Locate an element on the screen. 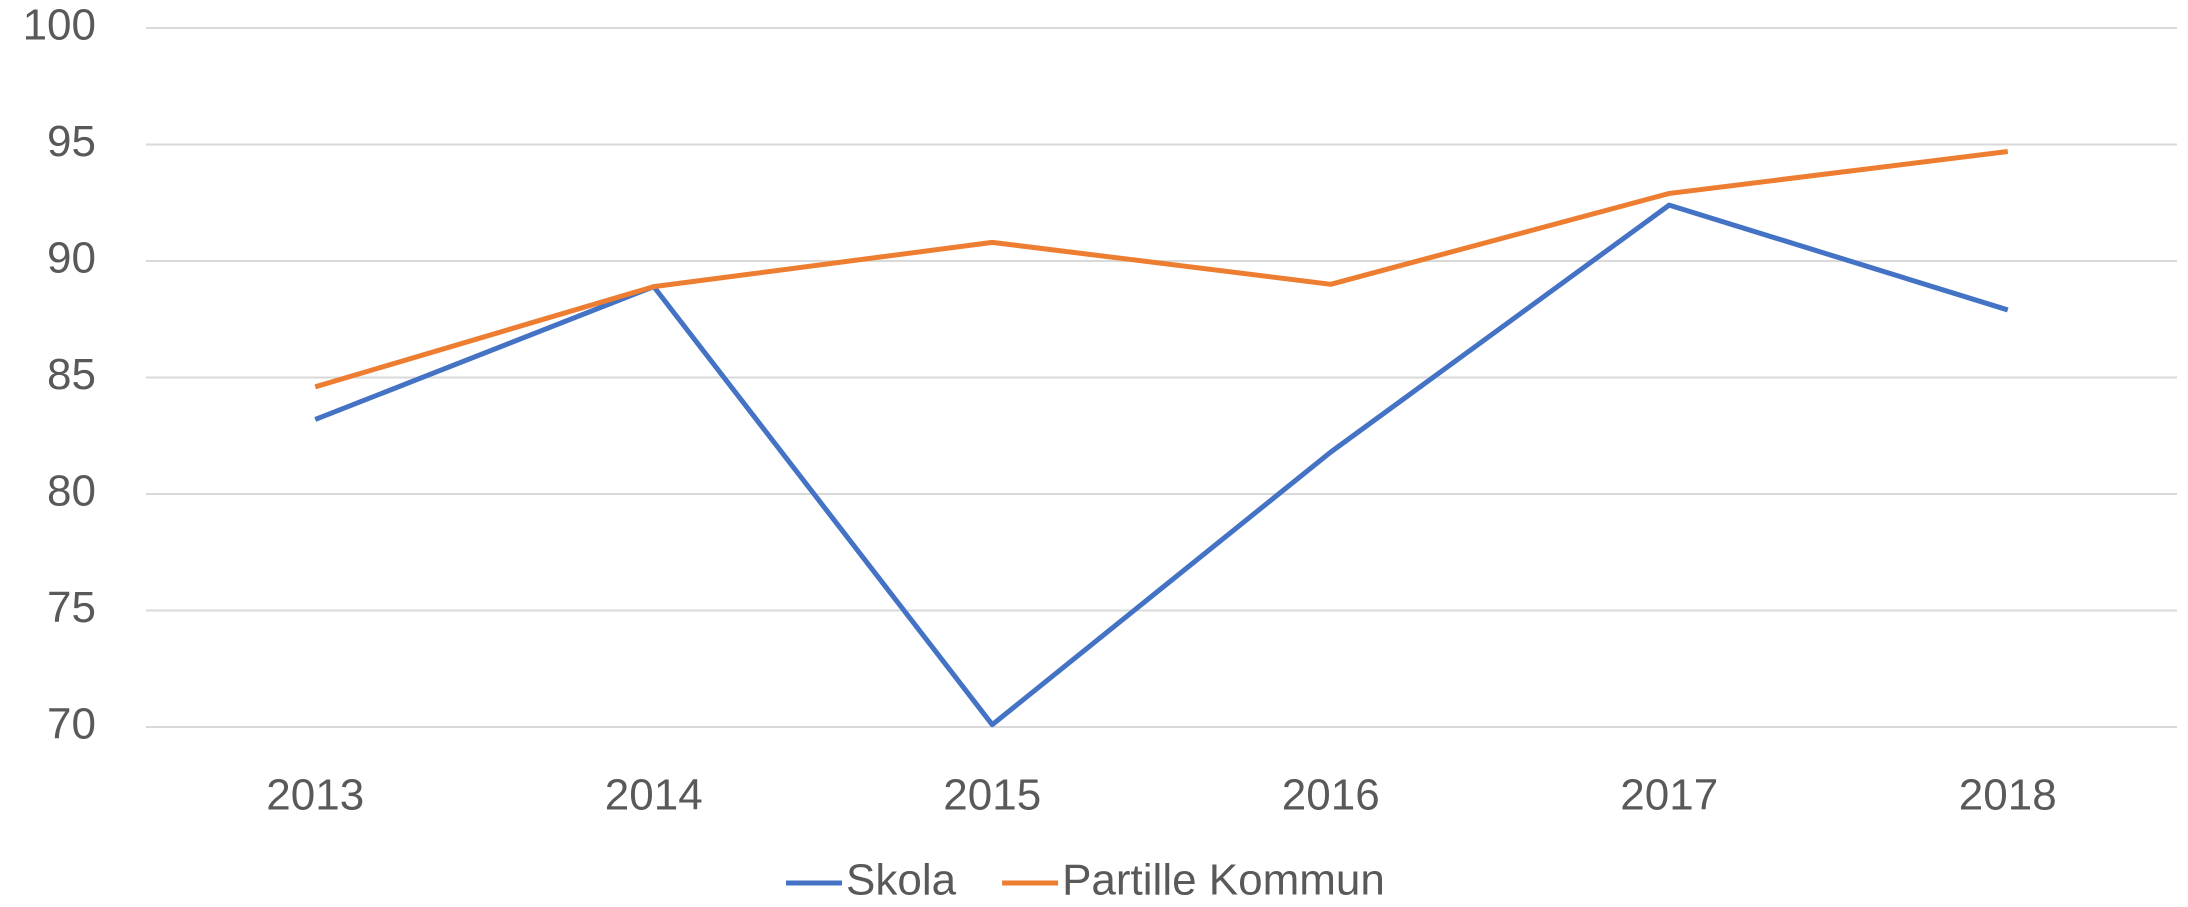 Image resolution: width=2188 pixels, height=907 pixels. x-tick-label: 2014 is located at coordinates (654, 795).